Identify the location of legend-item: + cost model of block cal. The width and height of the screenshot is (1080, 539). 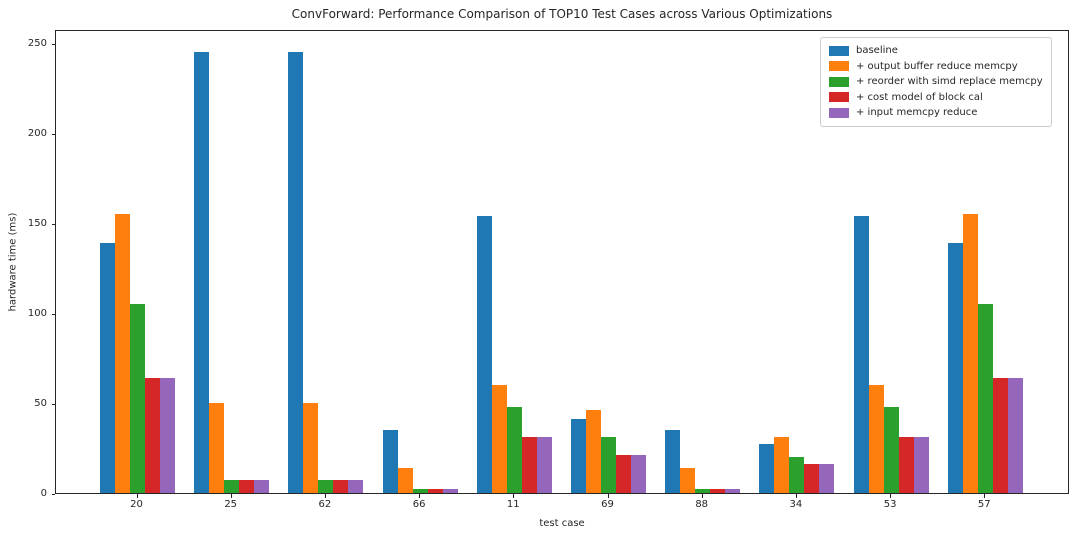
(936, 98).